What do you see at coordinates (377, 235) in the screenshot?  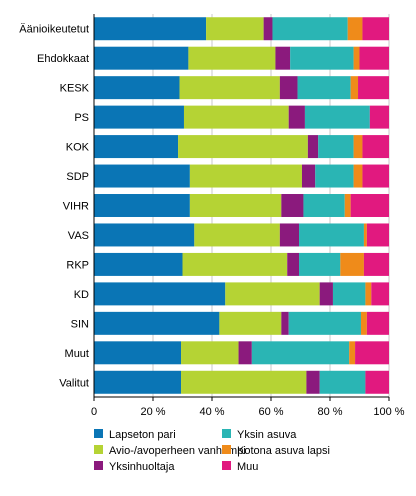 I see `bar-vas-muu` at bounding box center [377, 235].